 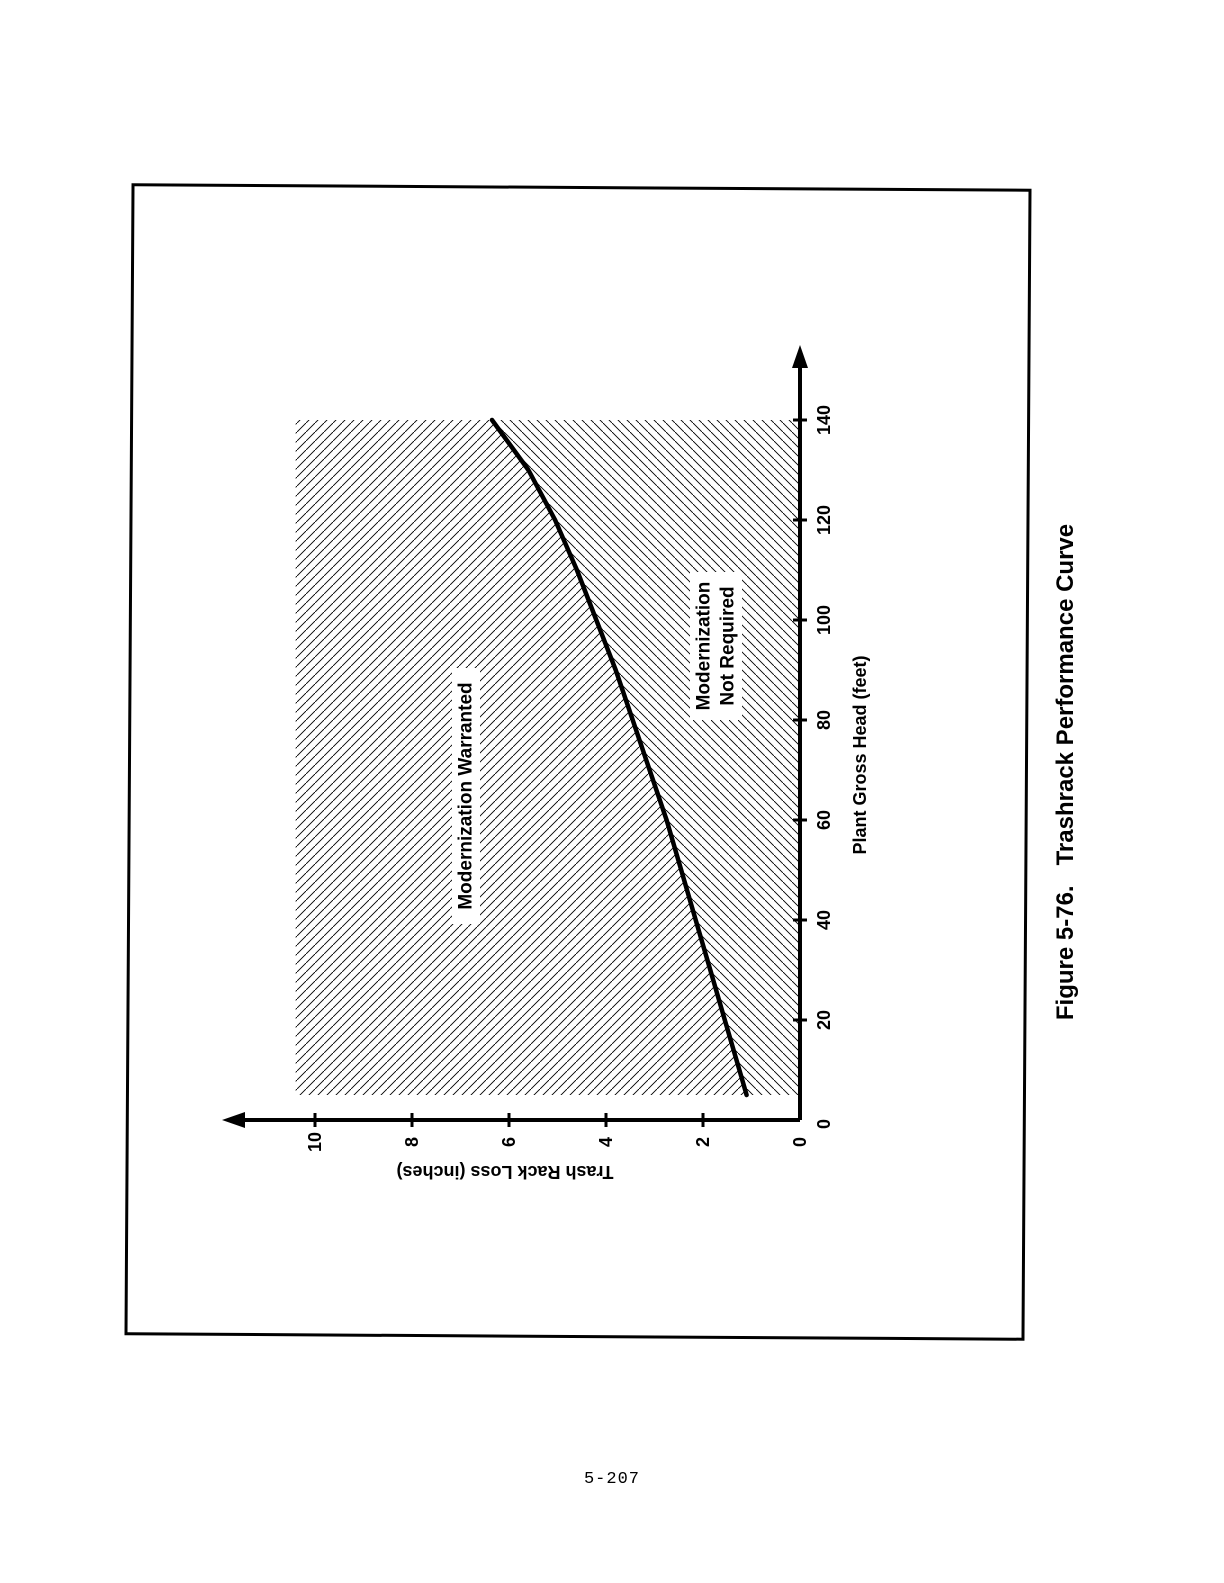 What do you see at coordinates (315, 1142) in the screenshot?
I see `y-tick-label: 10` at bounding box center [315, 1142].